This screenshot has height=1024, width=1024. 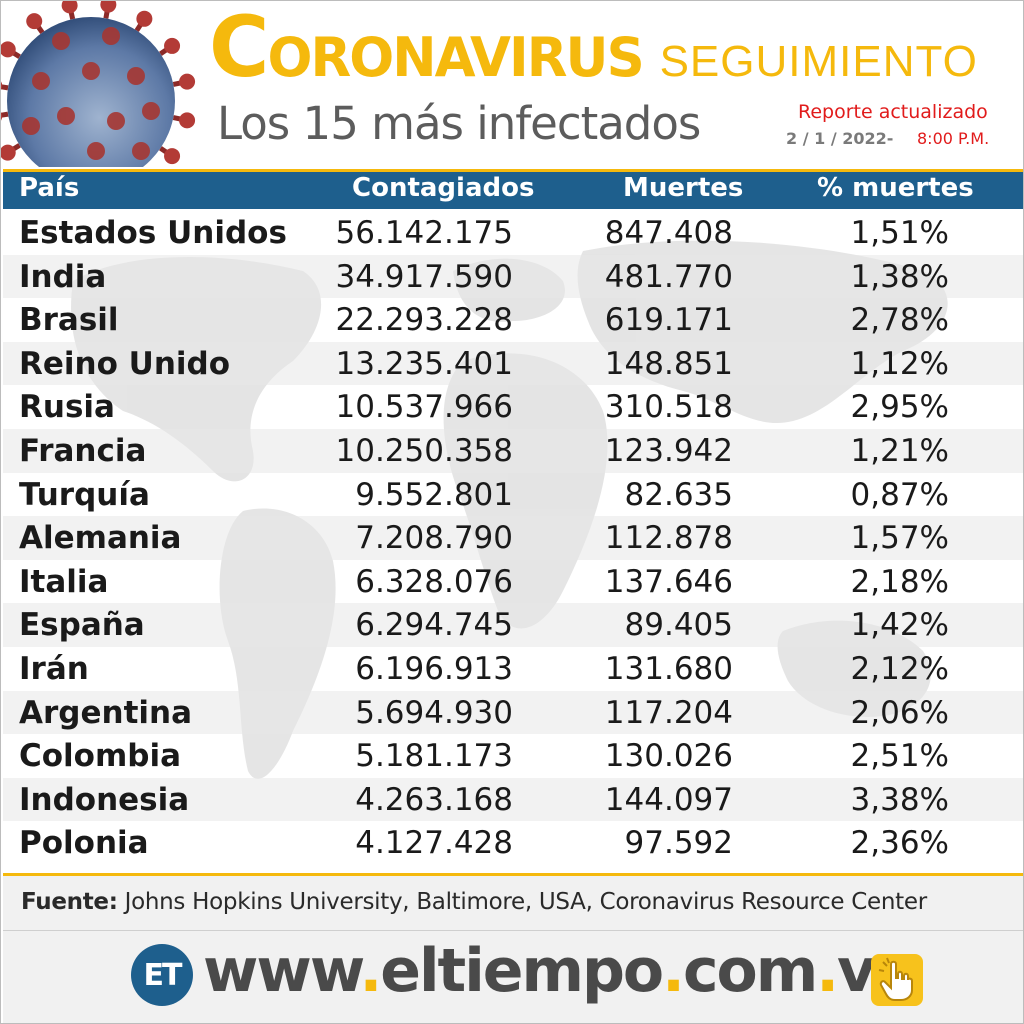 I want to click on report-date: 2 / 1 / 2022-, so click(x=840, y=138).